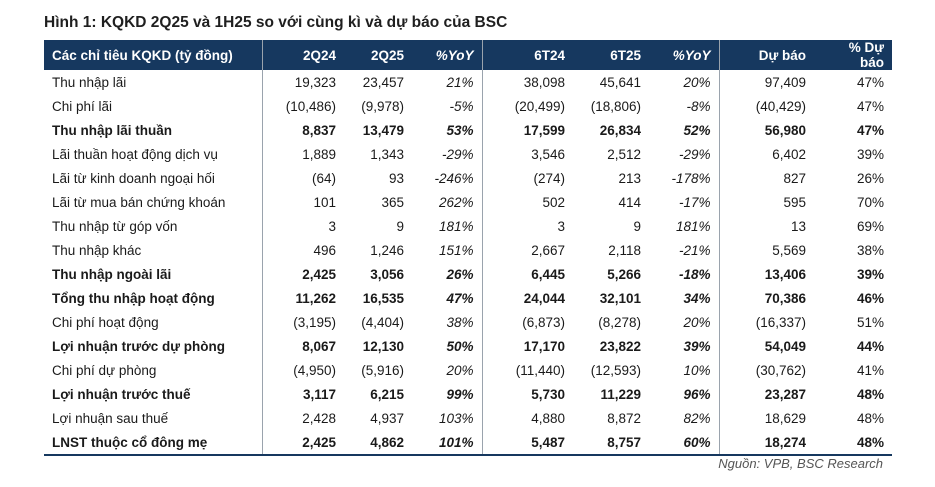 The width and height of the screenshot is (935, 487). I want to click on cell-yoy-quarter: 181%, so click(456, 226).